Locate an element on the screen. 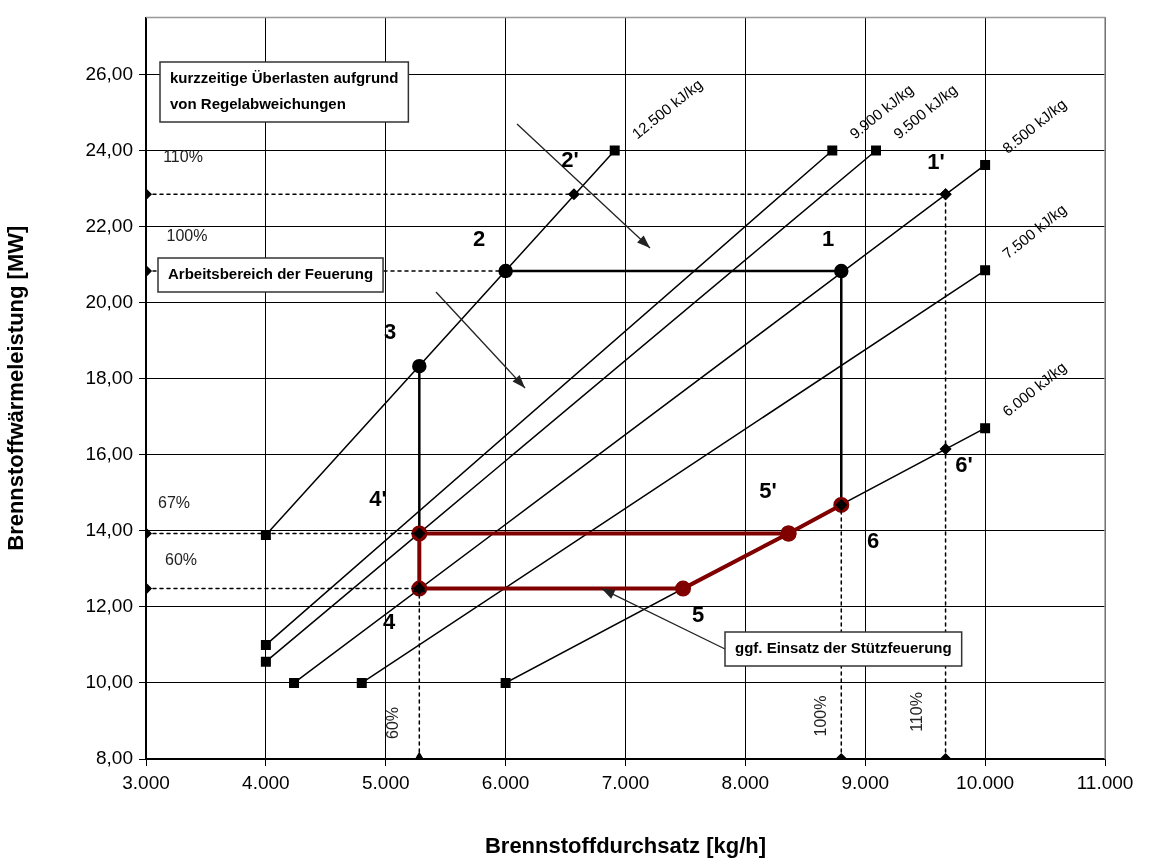  y-axis-title: Brennstoffwärmeleistung [MW] is located at coordinates (16, 388).